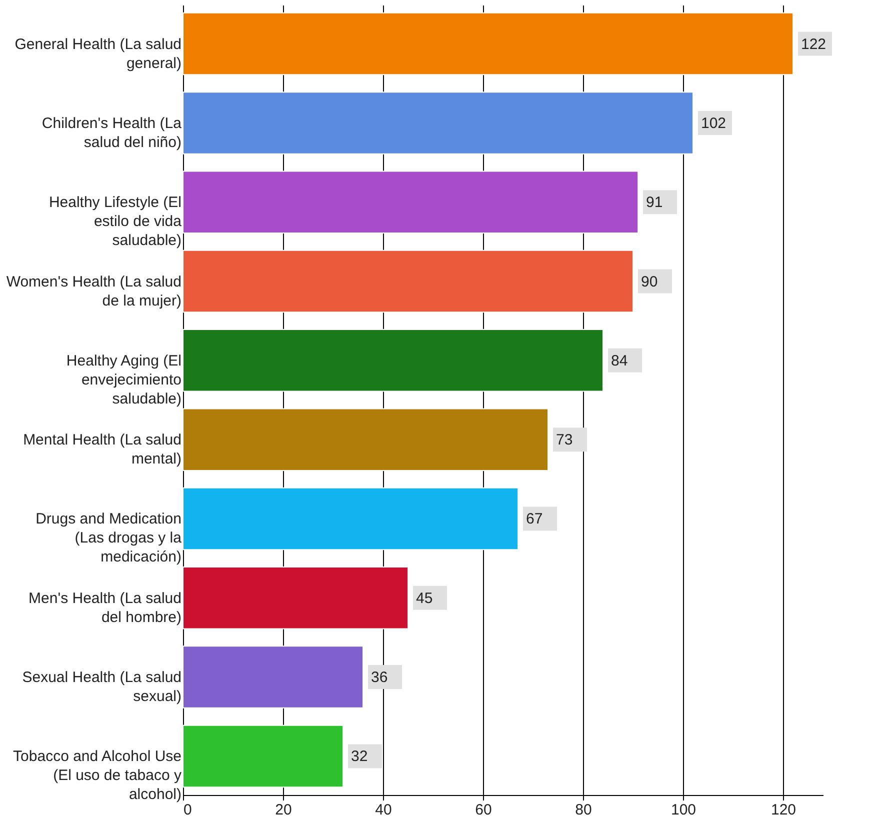 Image resolution: width=871 pixels, height=834 pixels. I want to click on x-tick-label: 40, so click(383, 810).